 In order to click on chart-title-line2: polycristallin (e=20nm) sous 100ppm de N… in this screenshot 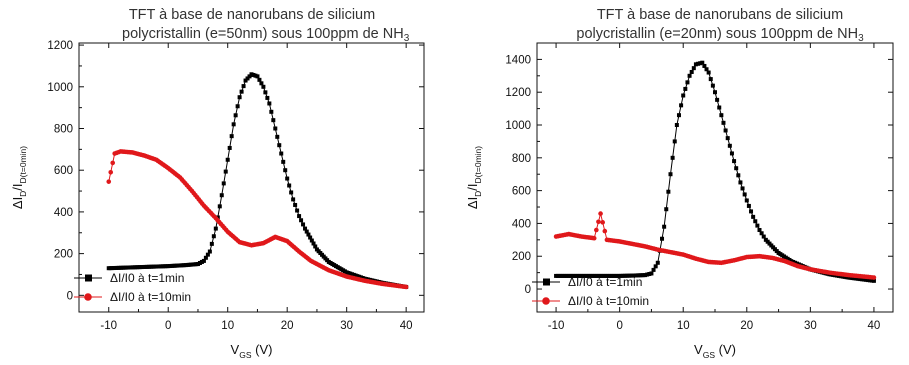, I will do `click(717, 34)`.